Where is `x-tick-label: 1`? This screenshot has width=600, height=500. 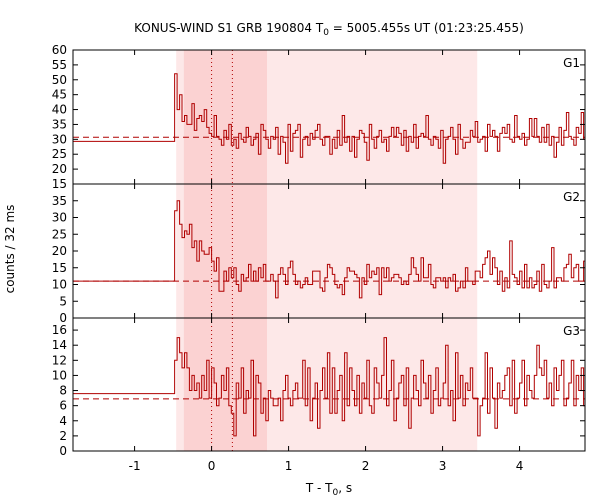
x-tick-label: 1 is located at coordinates (289, 466).